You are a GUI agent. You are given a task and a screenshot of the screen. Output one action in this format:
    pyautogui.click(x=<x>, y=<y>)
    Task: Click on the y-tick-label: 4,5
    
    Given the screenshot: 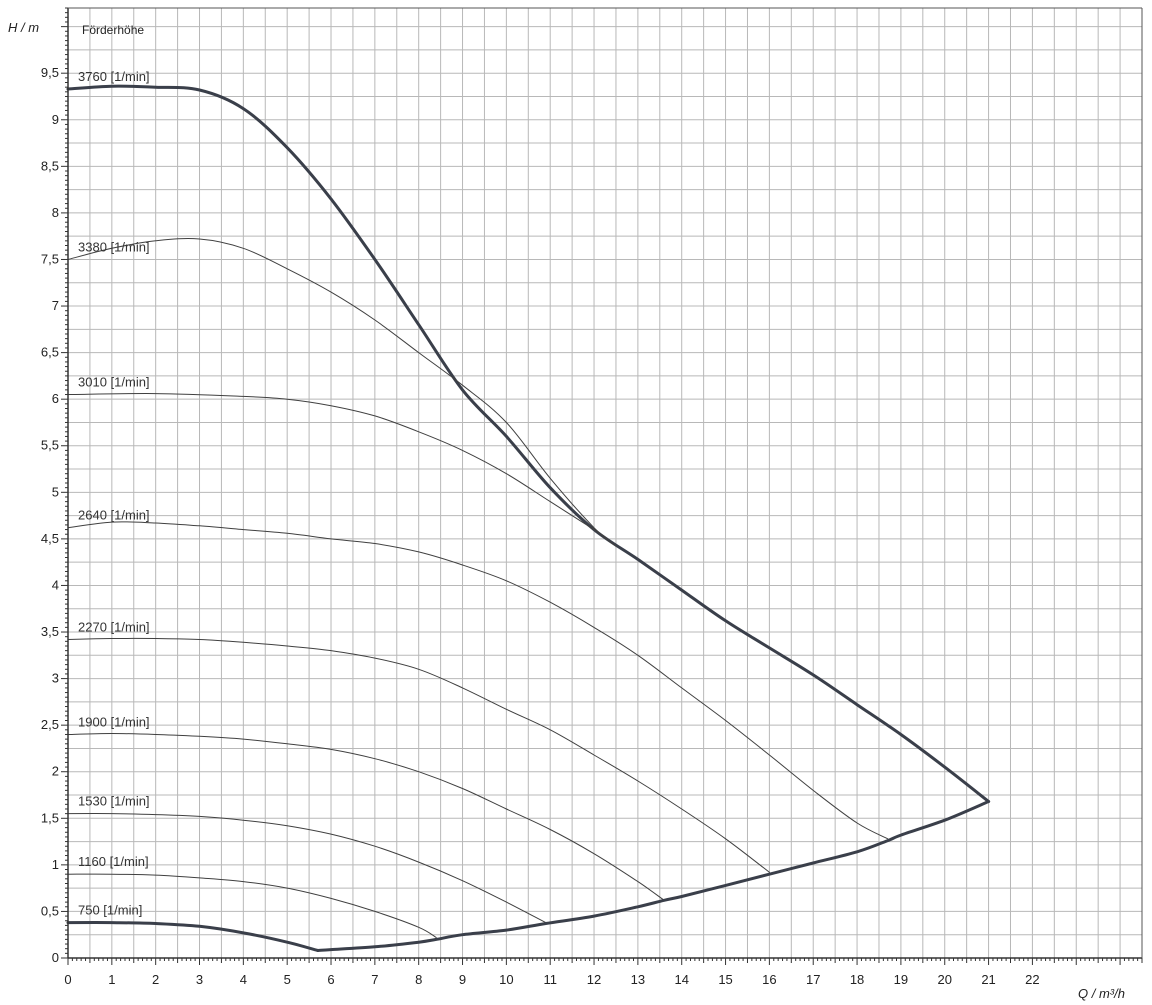 What is the action you would take?
    pyautogui.click(x=50, y=538)
    